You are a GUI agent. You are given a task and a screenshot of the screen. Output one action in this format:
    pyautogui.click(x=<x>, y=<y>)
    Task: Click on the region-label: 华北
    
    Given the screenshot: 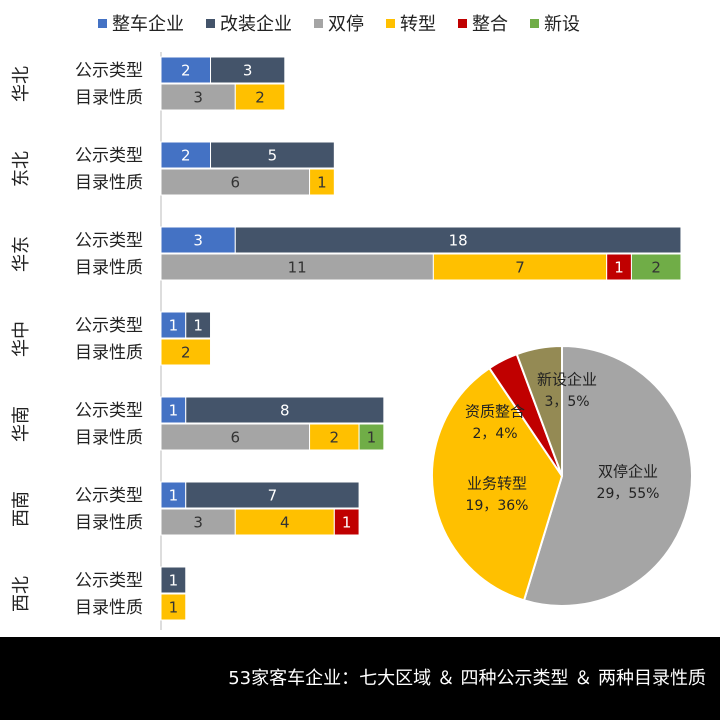 What is the action you would take?
    pyautogui.click(x=21, y=84)
    